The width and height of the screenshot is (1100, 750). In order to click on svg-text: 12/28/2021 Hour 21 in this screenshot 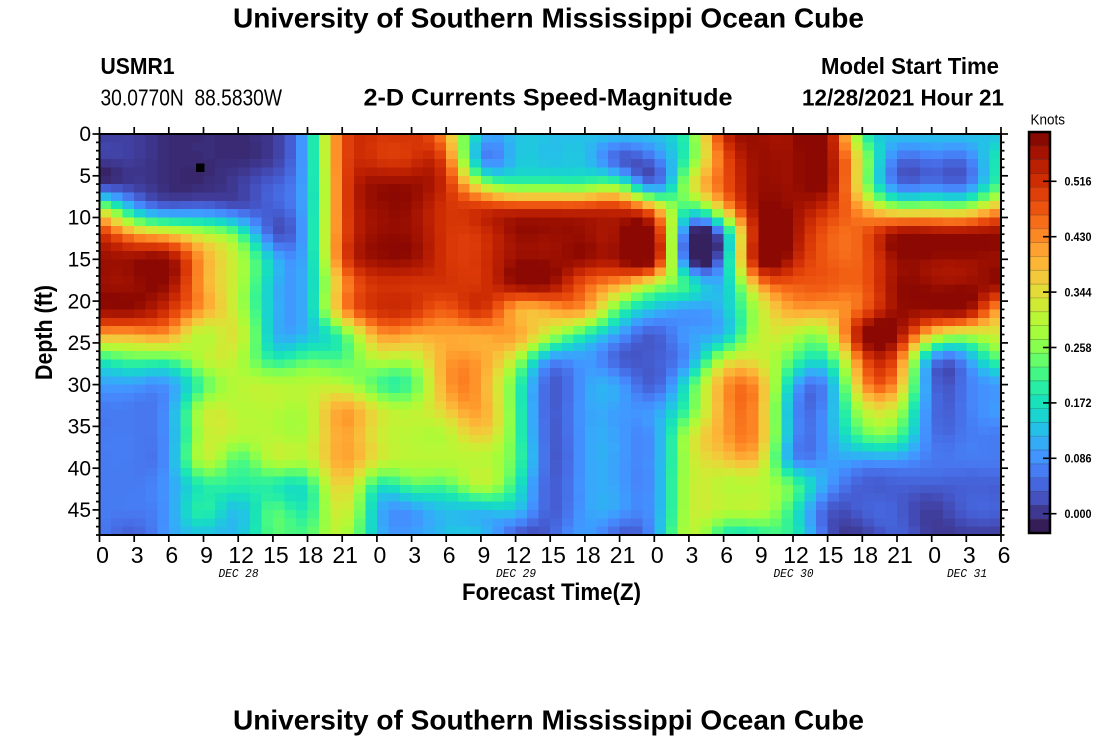, I will do `click(903, 98)`.